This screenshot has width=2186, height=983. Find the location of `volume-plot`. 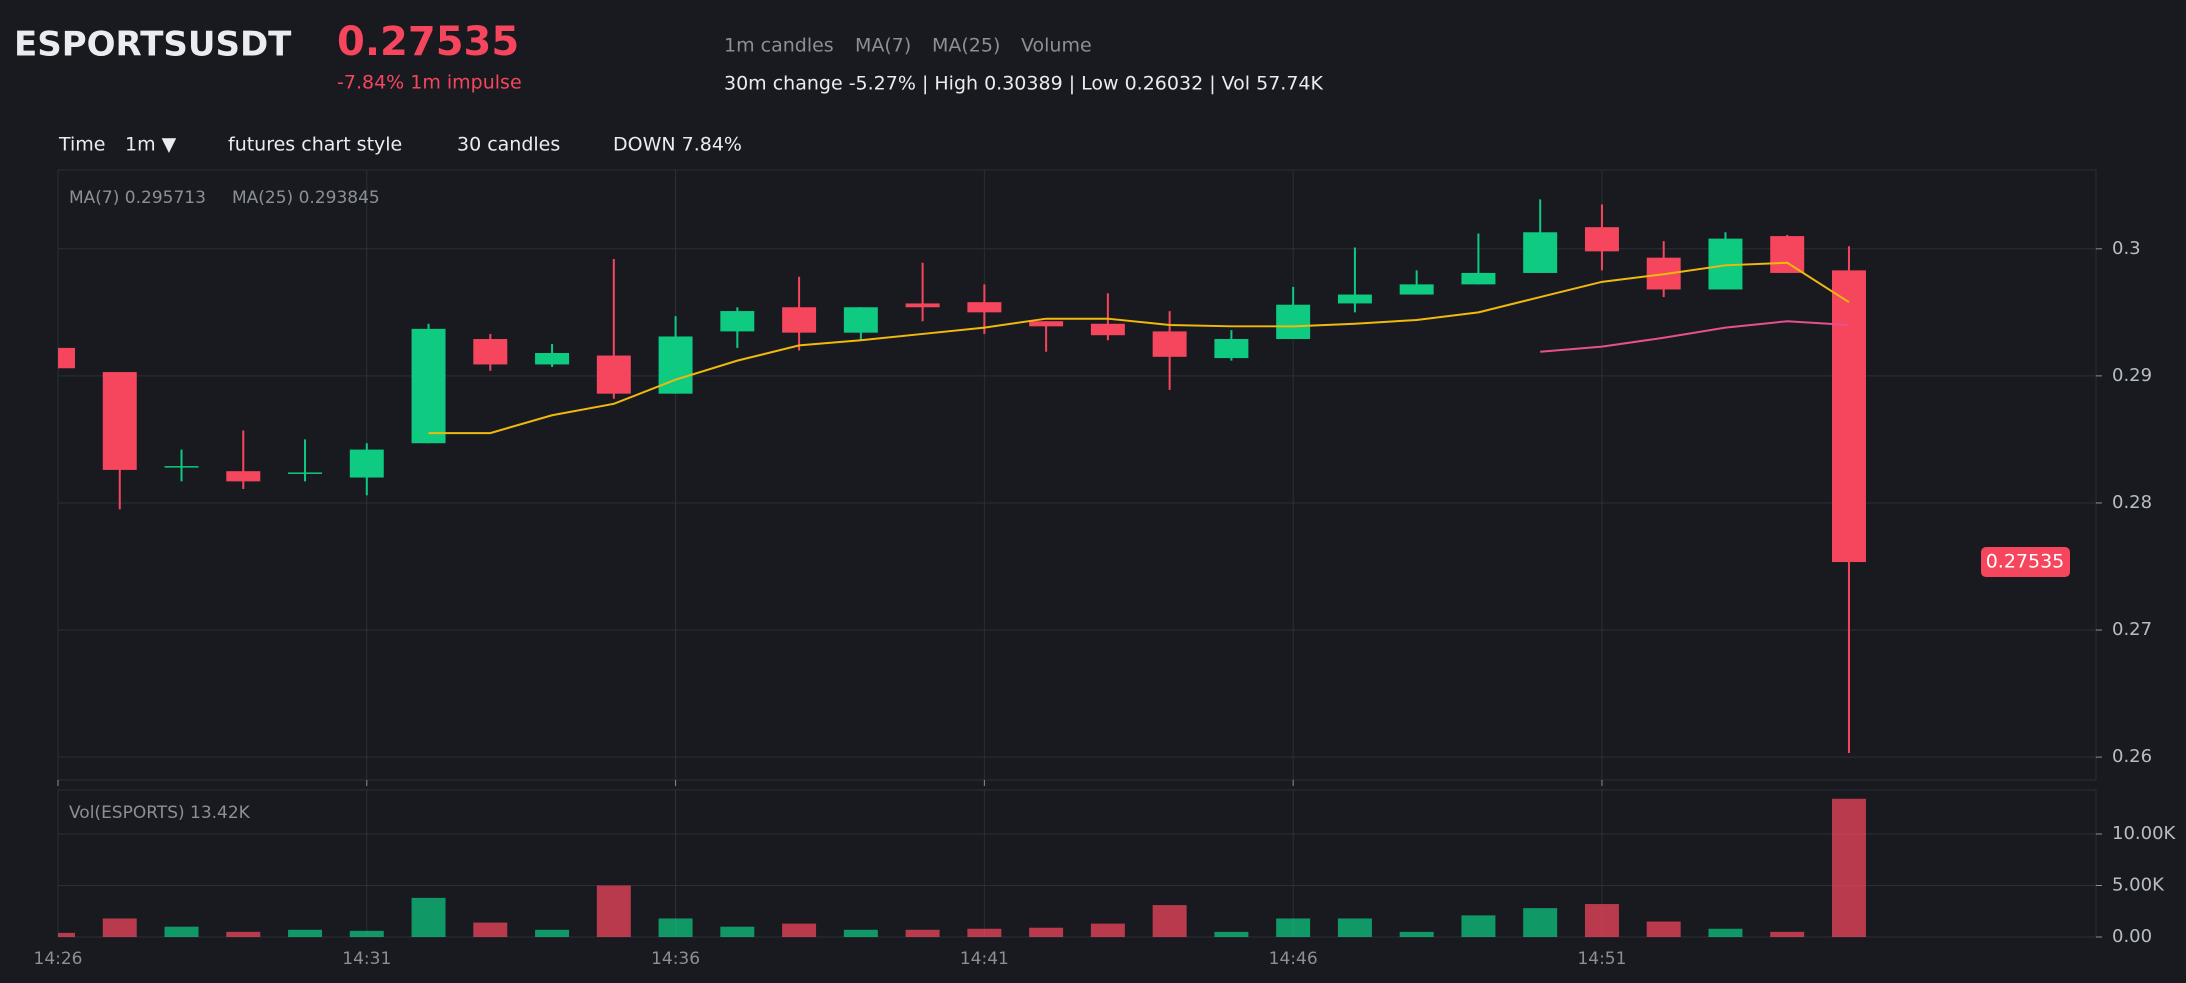

volume-plot is located at coordinates (1077, 863).